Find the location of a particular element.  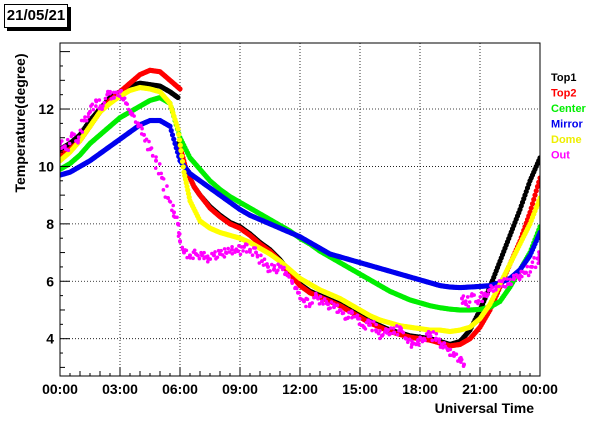

date-label: 21/05/21 is located at coordinates (36, 16).